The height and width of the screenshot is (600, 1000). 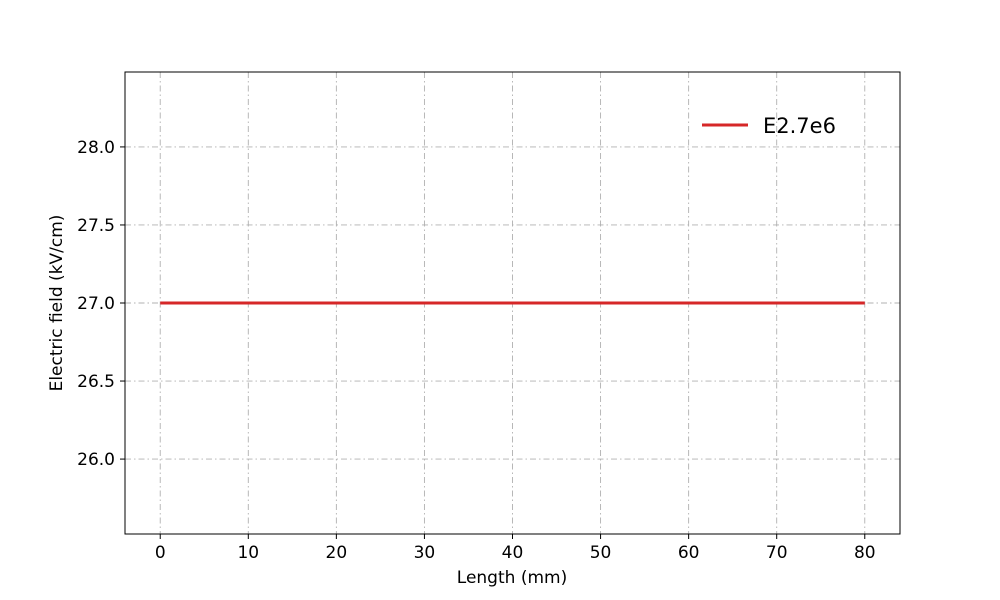 I want to click on x-tick-label: 70, so click(x=777, y=553).